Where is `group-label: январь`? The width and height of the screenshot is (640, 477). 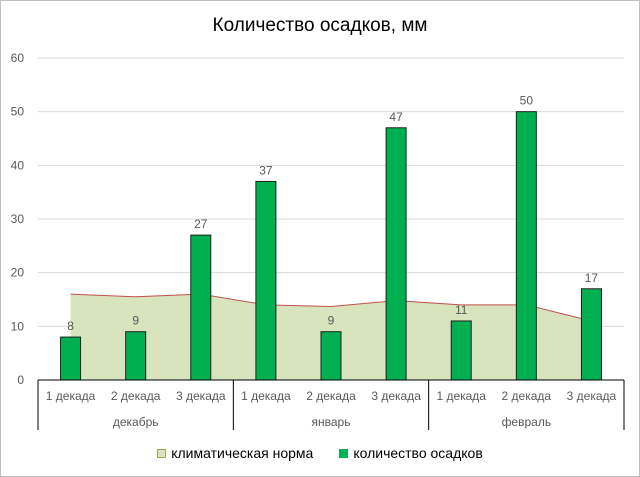 group-label: январь is located at coordinates (331, 422).